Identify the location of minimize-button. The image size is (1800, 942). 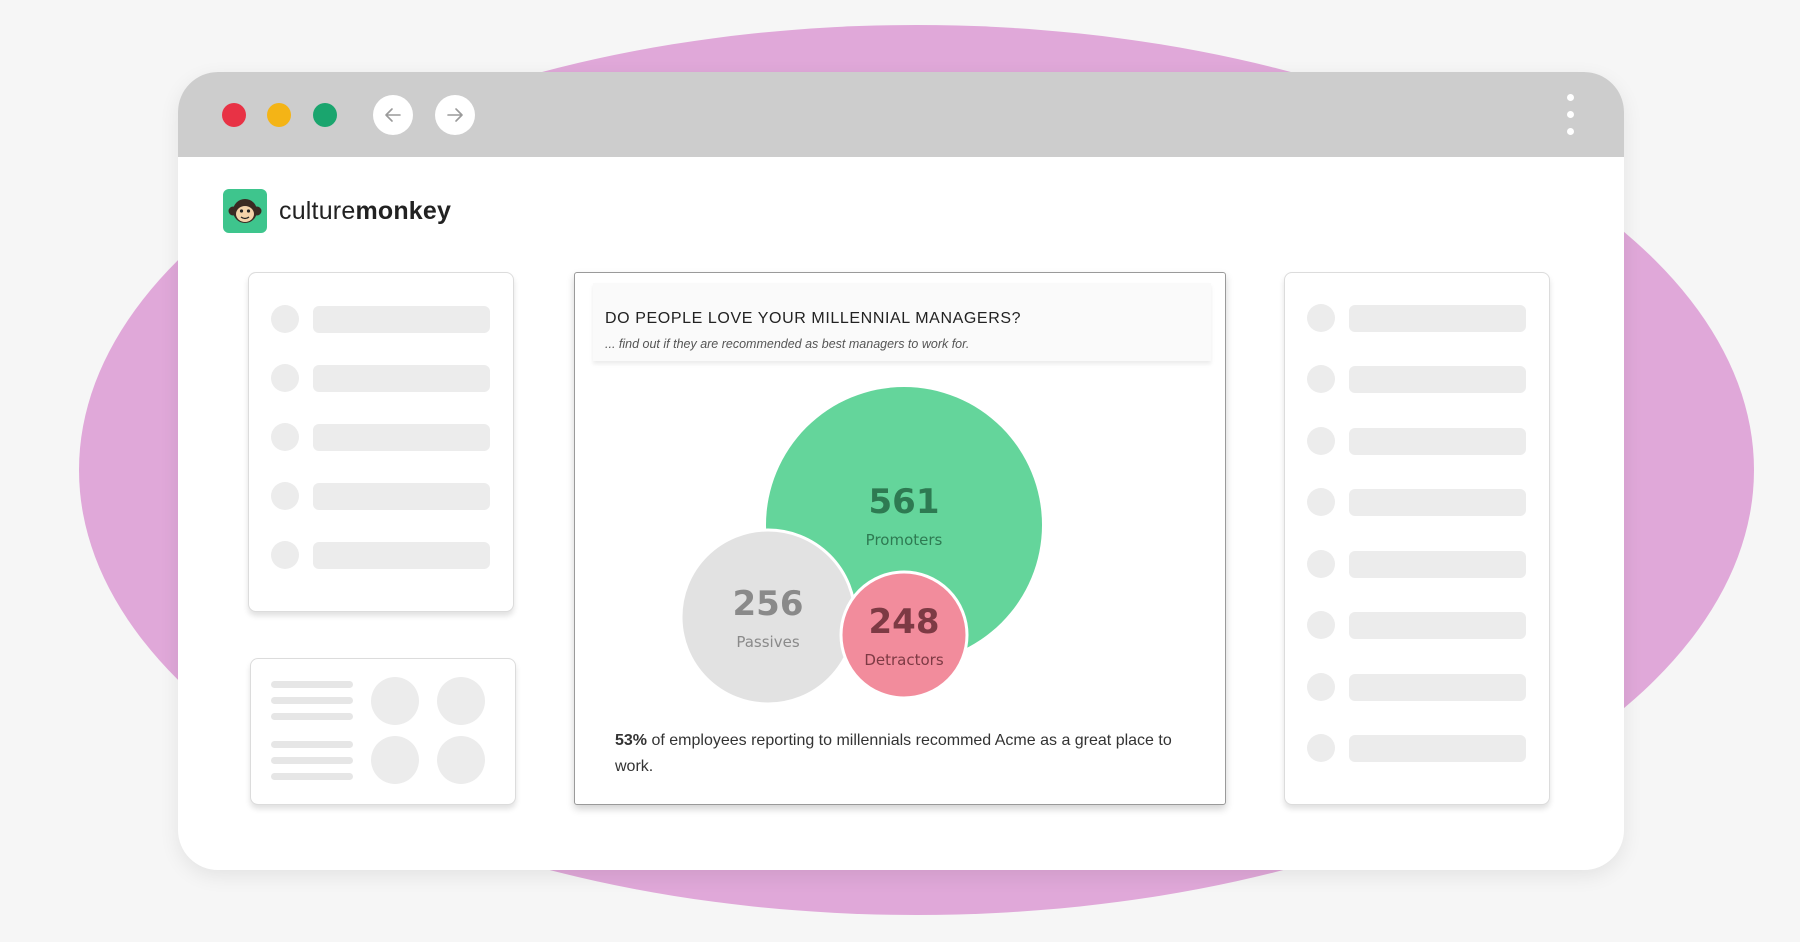
(279, 115).